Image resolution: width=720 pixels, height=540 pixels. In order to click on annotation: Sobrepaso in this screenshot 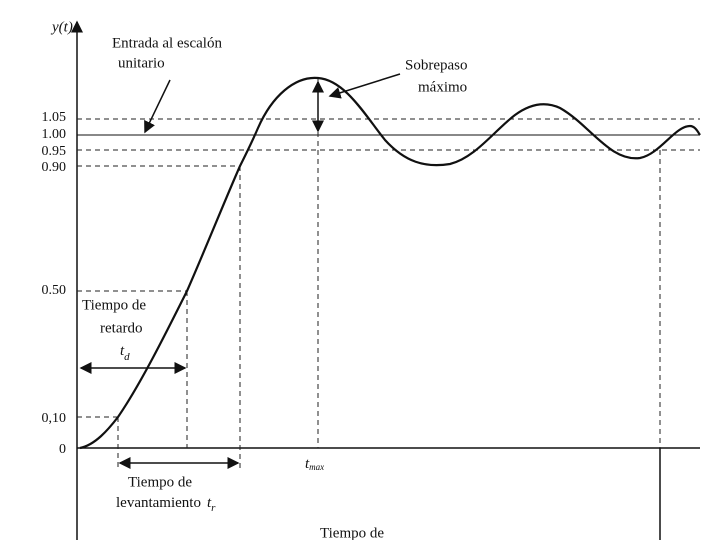, I will do `click(436, 65)`.